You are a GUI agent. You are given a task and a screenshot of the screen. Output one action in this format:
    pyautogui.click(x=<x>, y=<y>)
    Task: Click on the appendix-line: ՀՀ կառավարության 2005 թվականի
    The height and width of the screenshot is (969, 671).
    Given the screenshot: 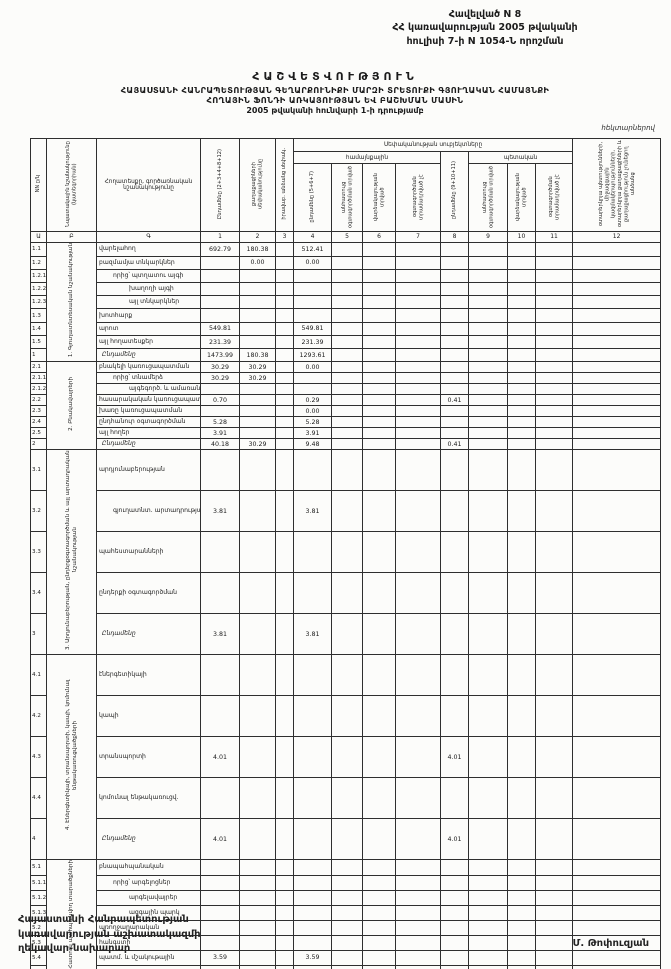 What is the action you would take?
    pyautogui.click(x=485, y=28)
    